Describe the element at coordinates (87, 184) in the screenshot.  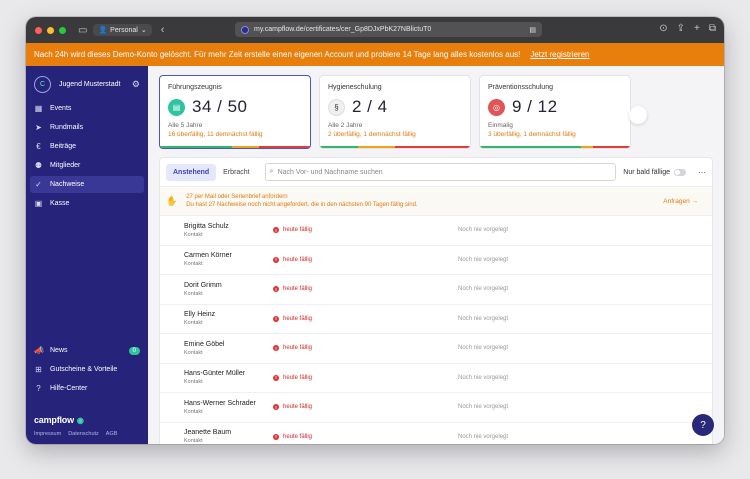
I see `sidebar-item-nachweise: ✓ Nachweise` at that location.